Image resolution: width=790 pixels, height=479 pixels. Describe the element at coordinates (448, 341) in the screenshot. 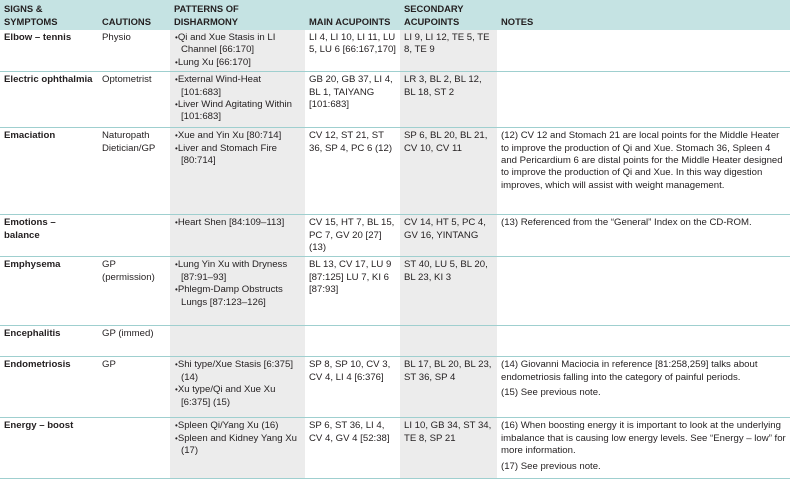

I see `secondary-acupoints-cell` at that location.